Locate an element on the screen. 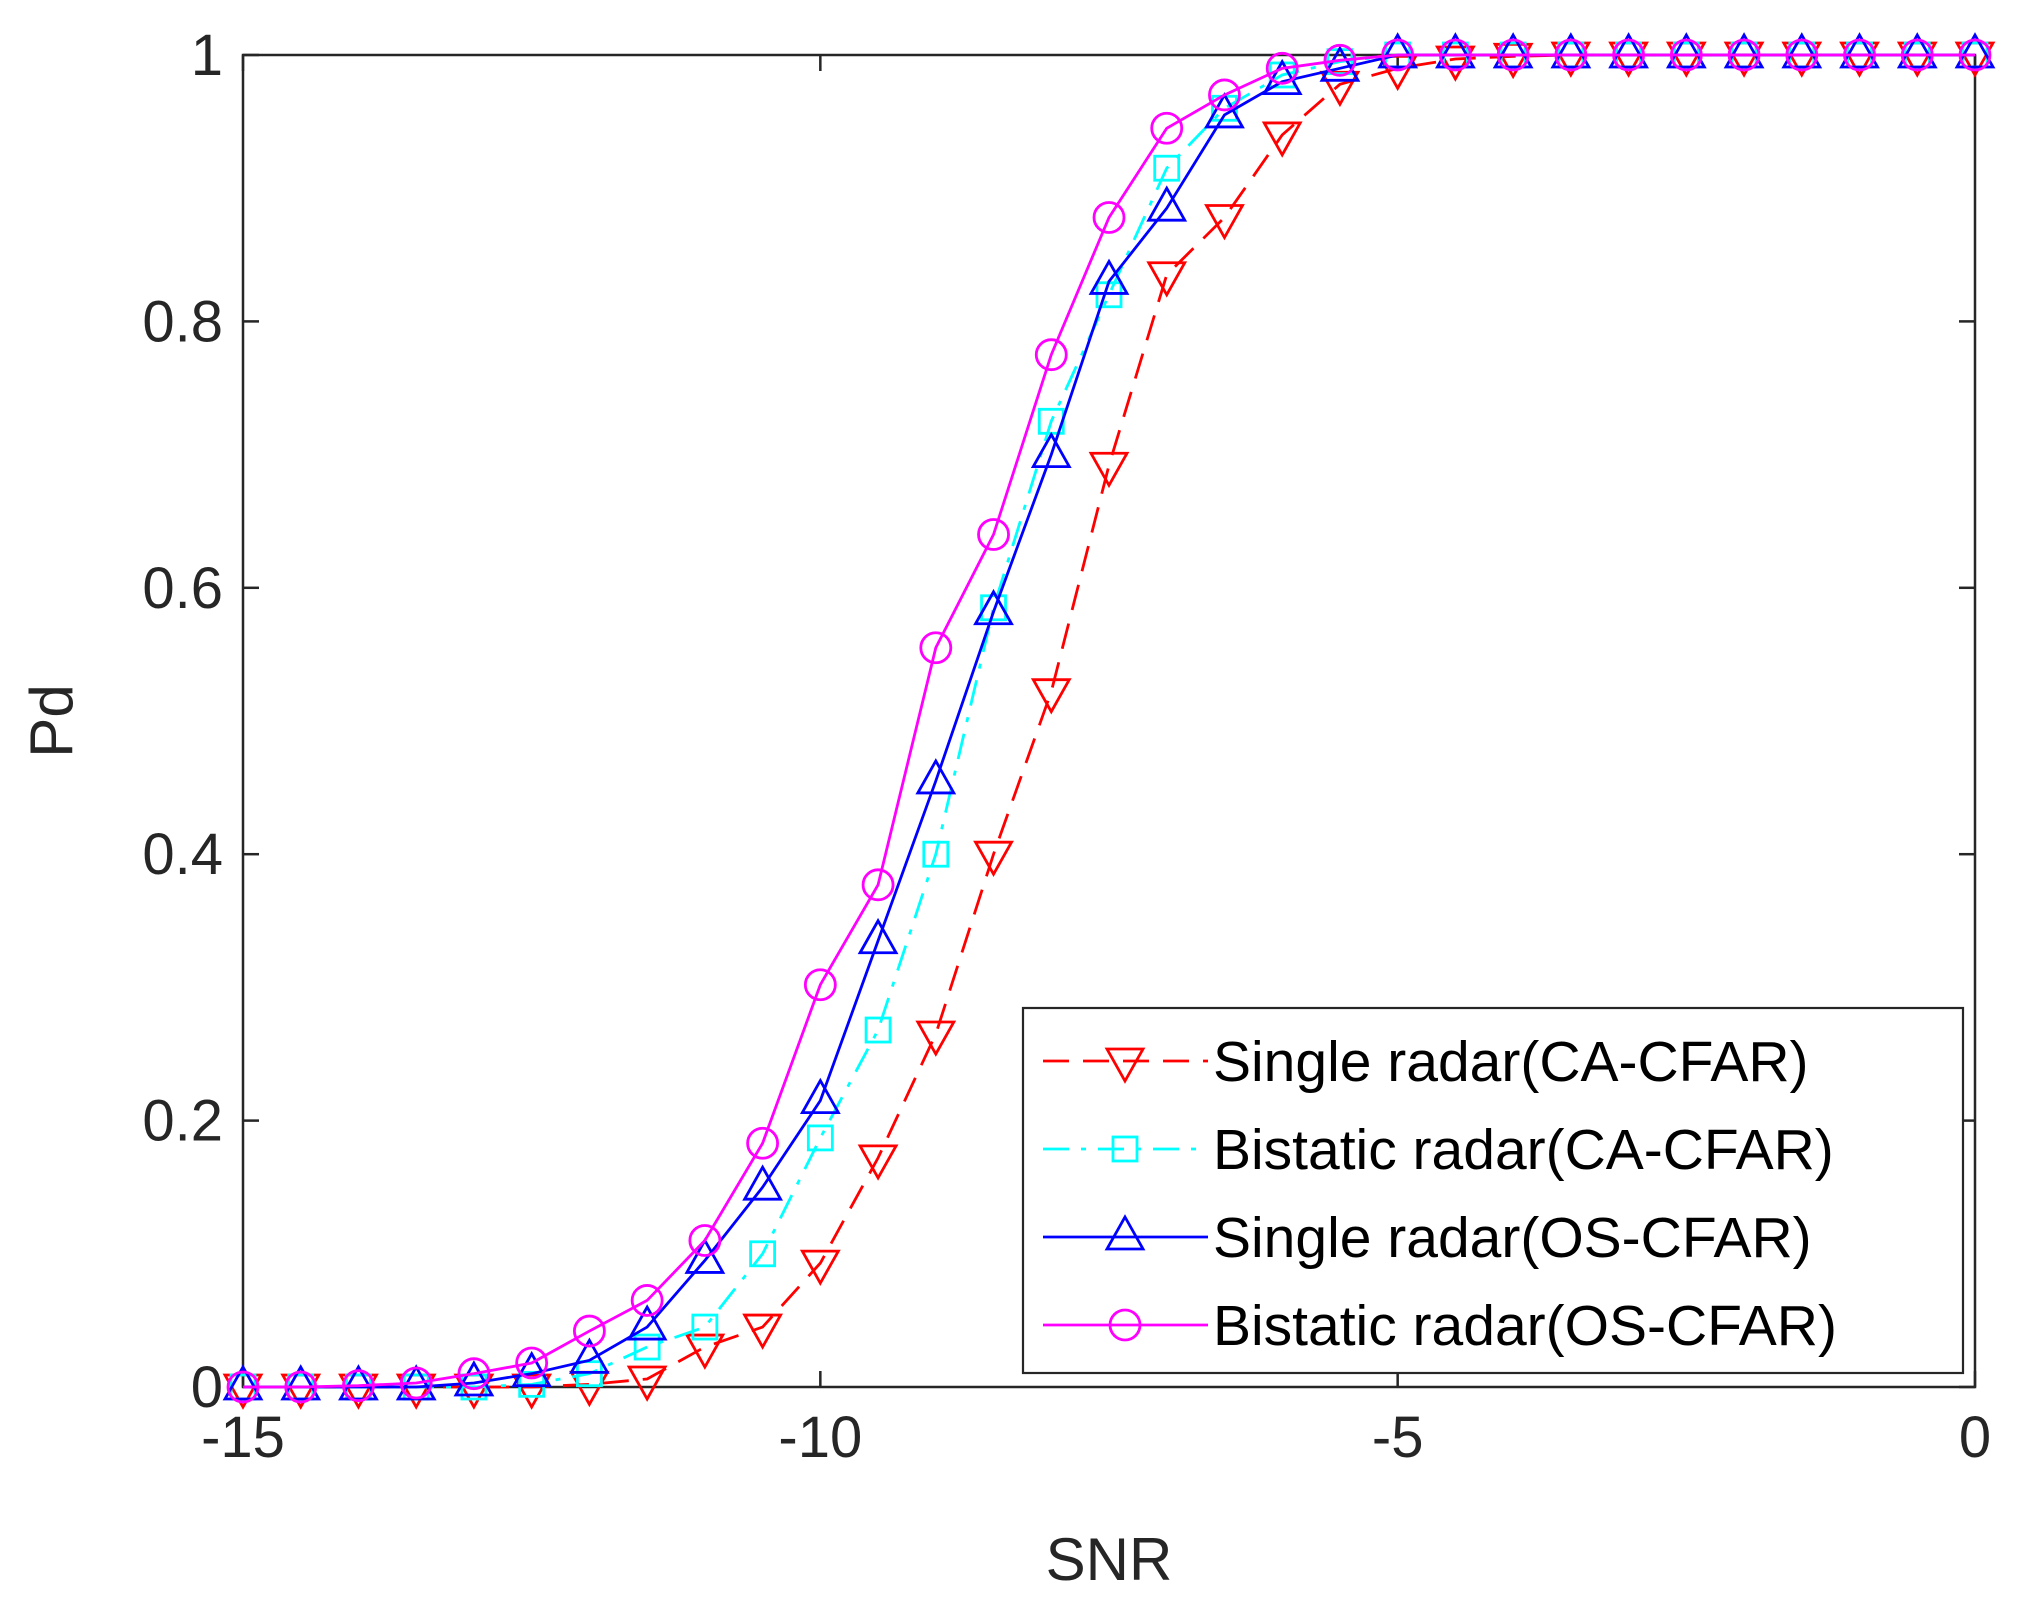  legend-item: Single radar(OS-CFAR) is located at coordinates (1427, 1238).